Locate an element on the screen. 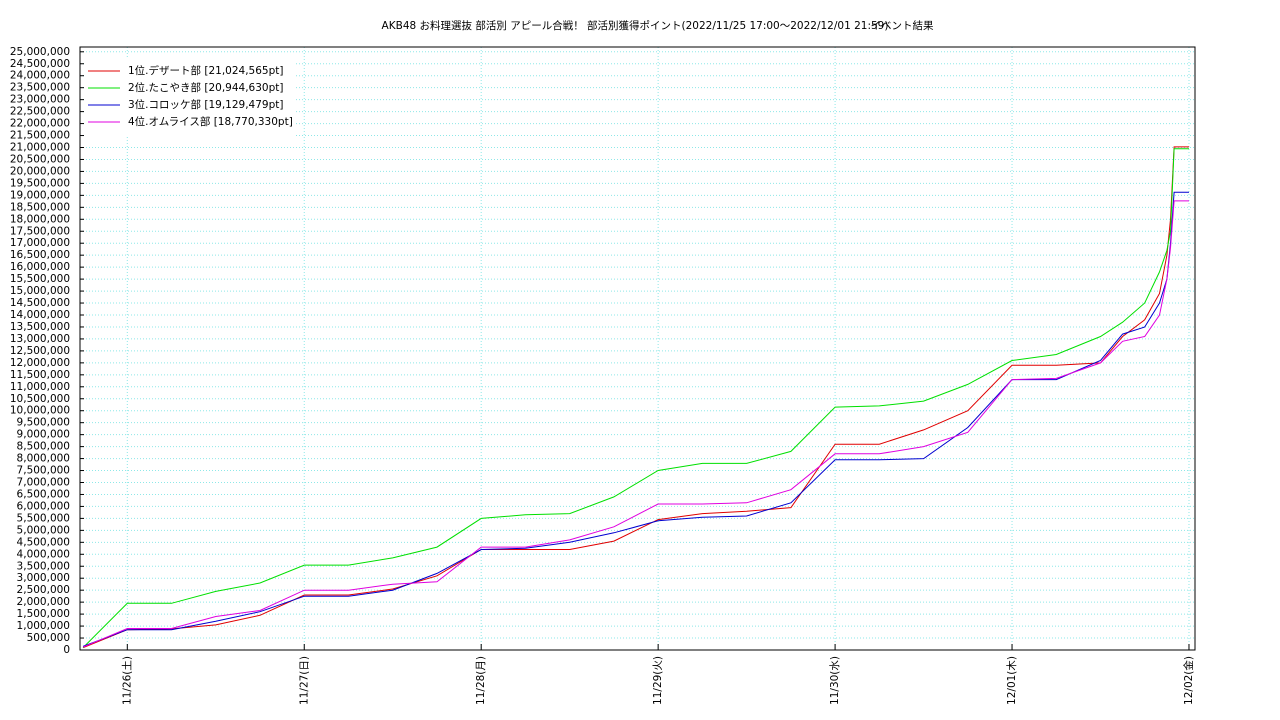 The height and width of the screenshot is (720, 1280). y-tick-label: 22,000,000 is located at coordinates (40, 124).